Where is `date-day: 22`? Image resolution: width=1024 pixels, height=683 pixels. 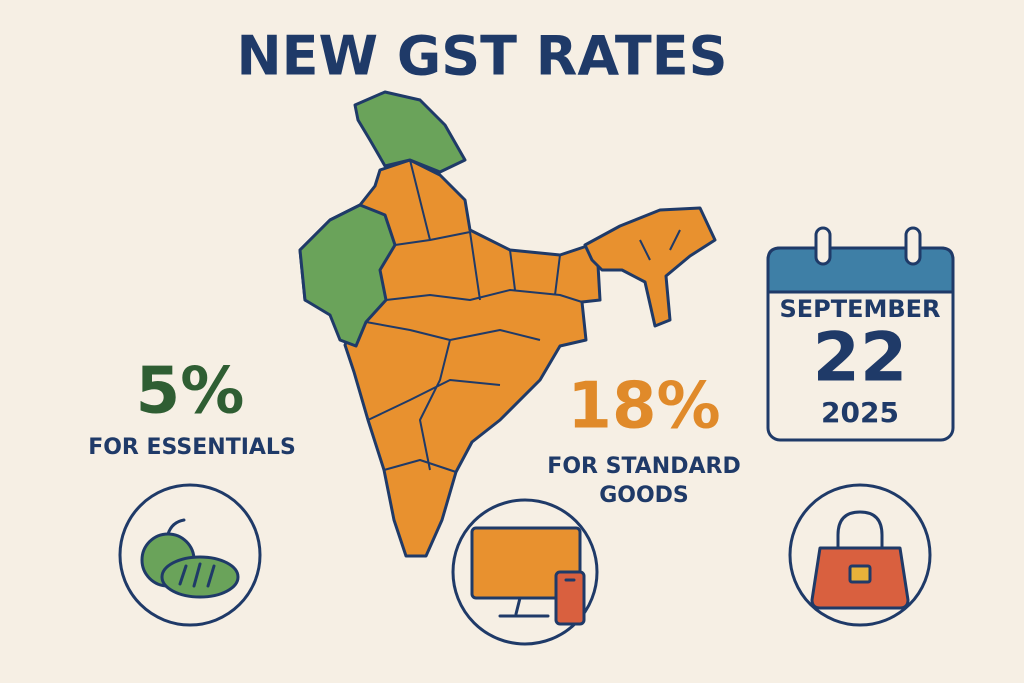 date-day: 22 is located at coordinates (860, 358).